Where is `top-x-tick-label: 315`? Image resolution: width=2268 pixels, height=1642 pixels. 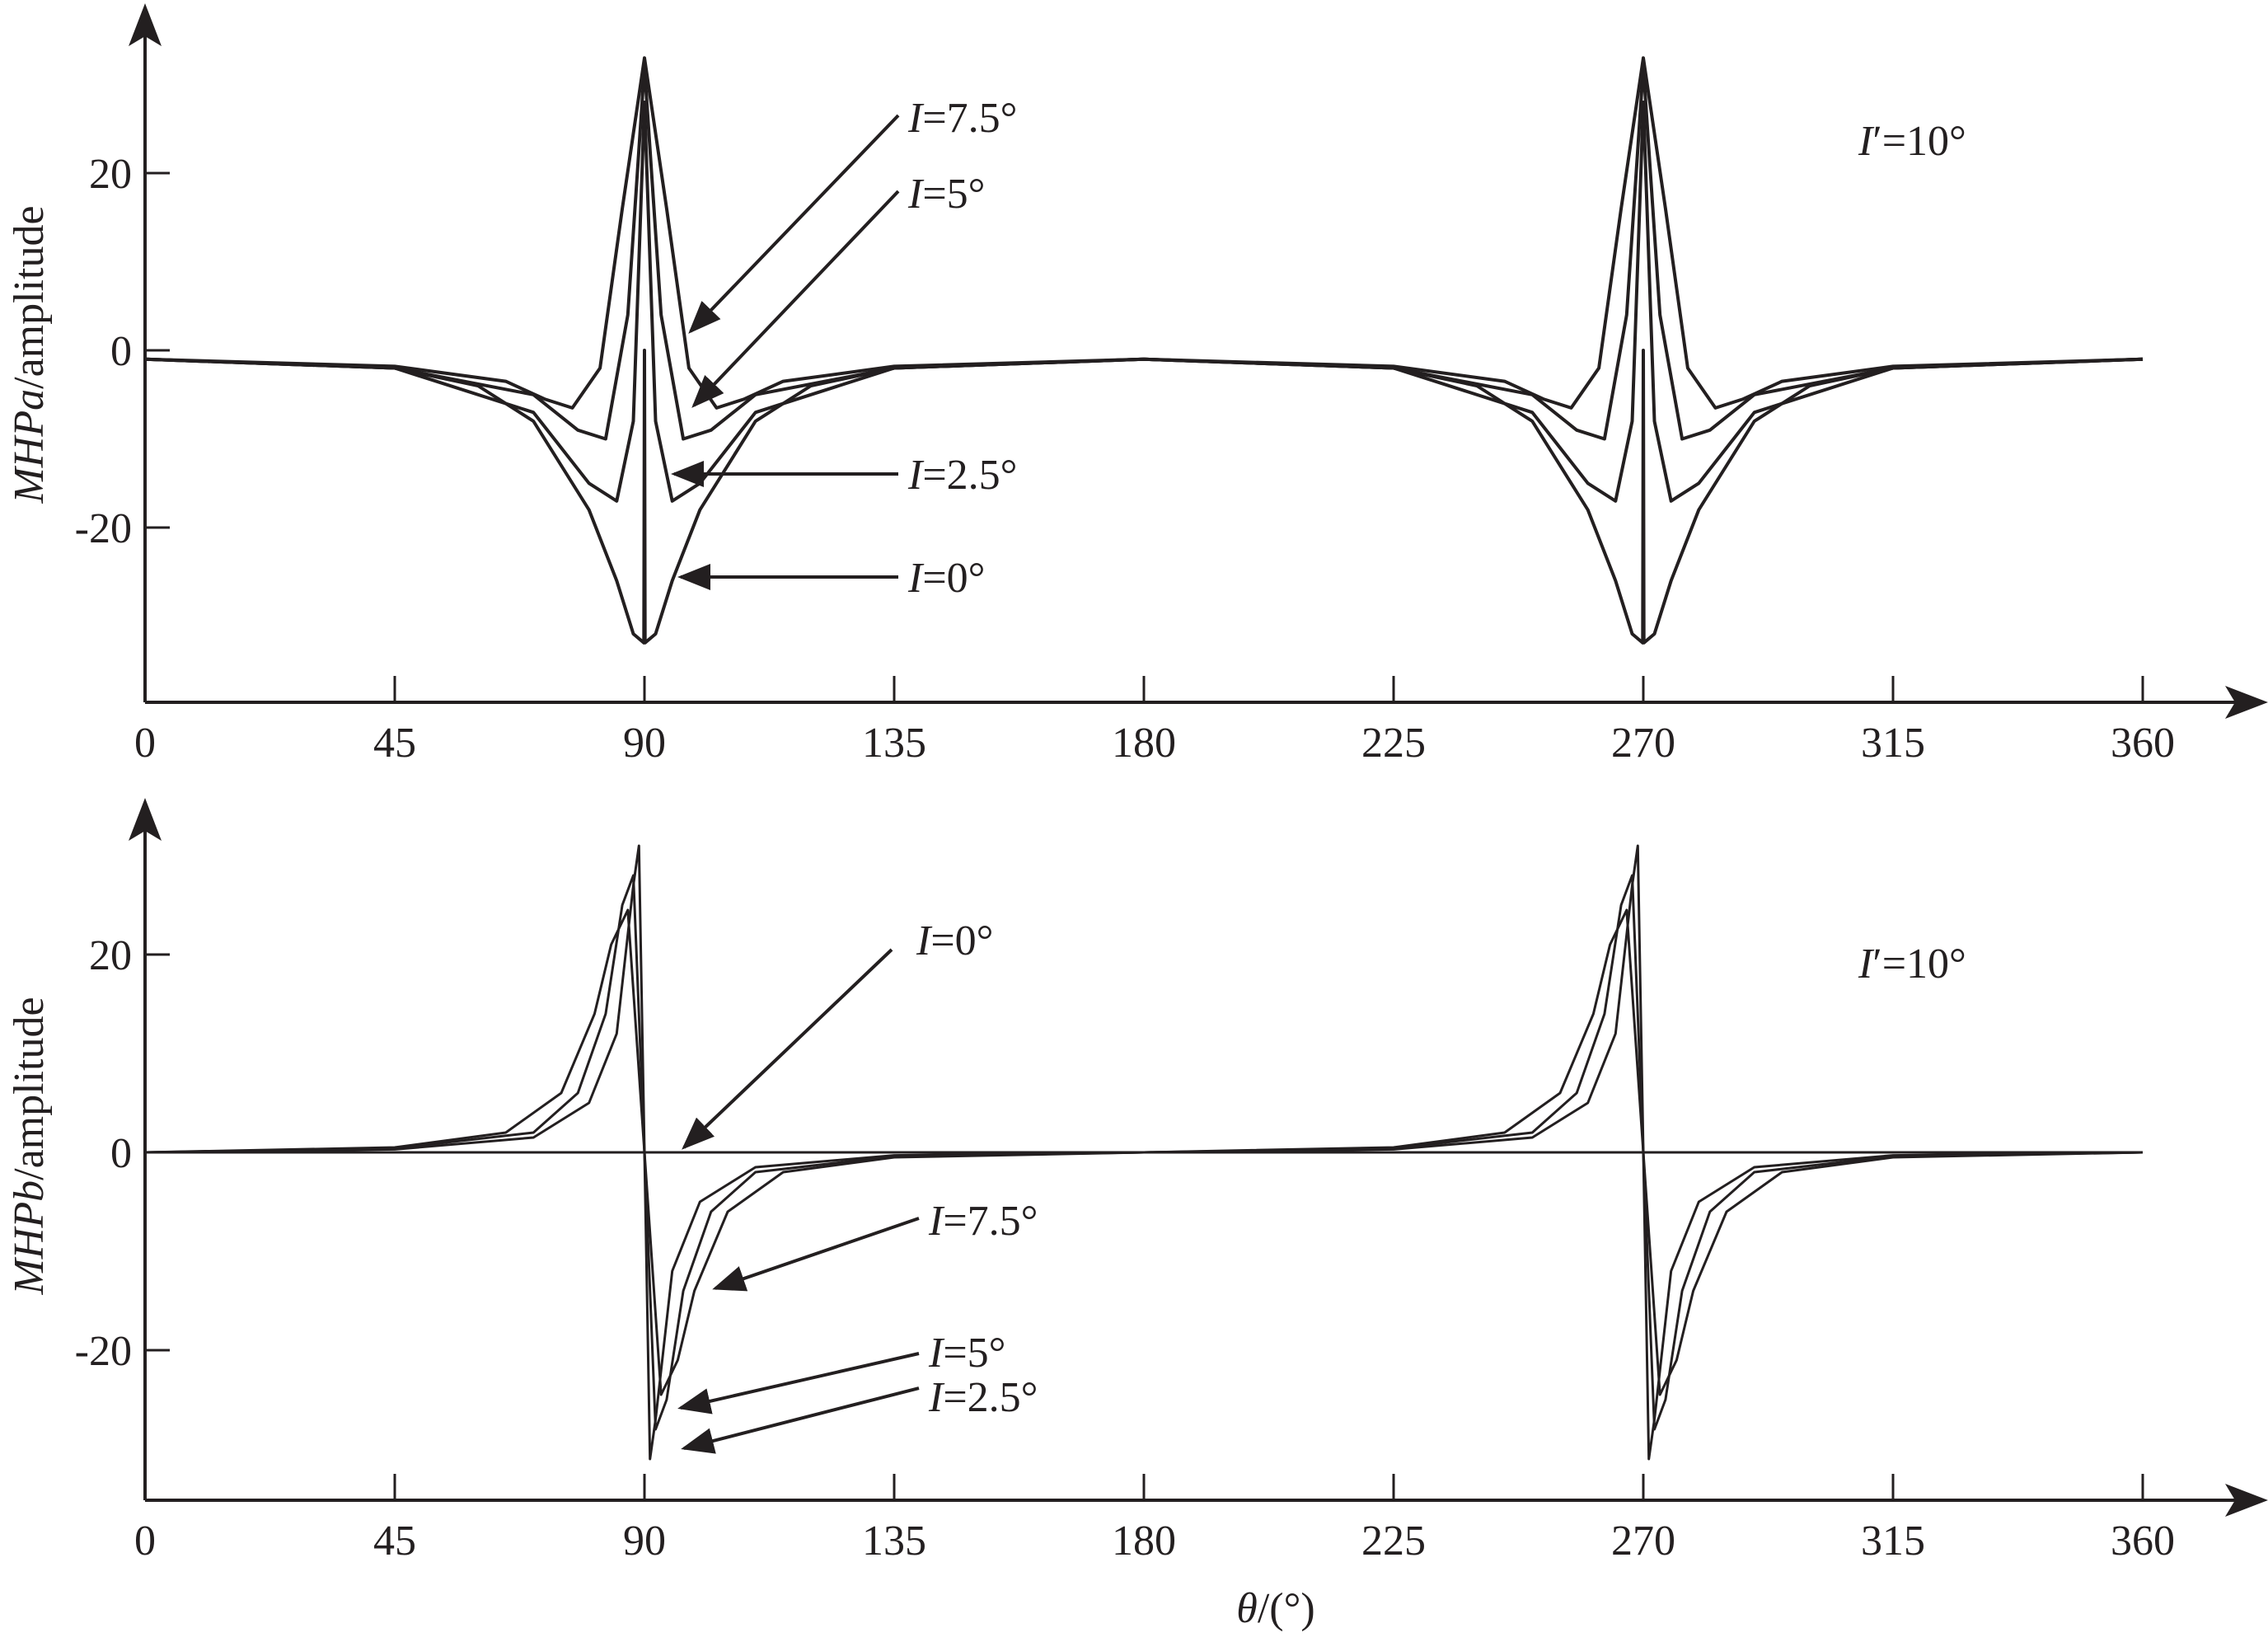 top-x-tick-label: 315 is located at coordinates (1893, 743).